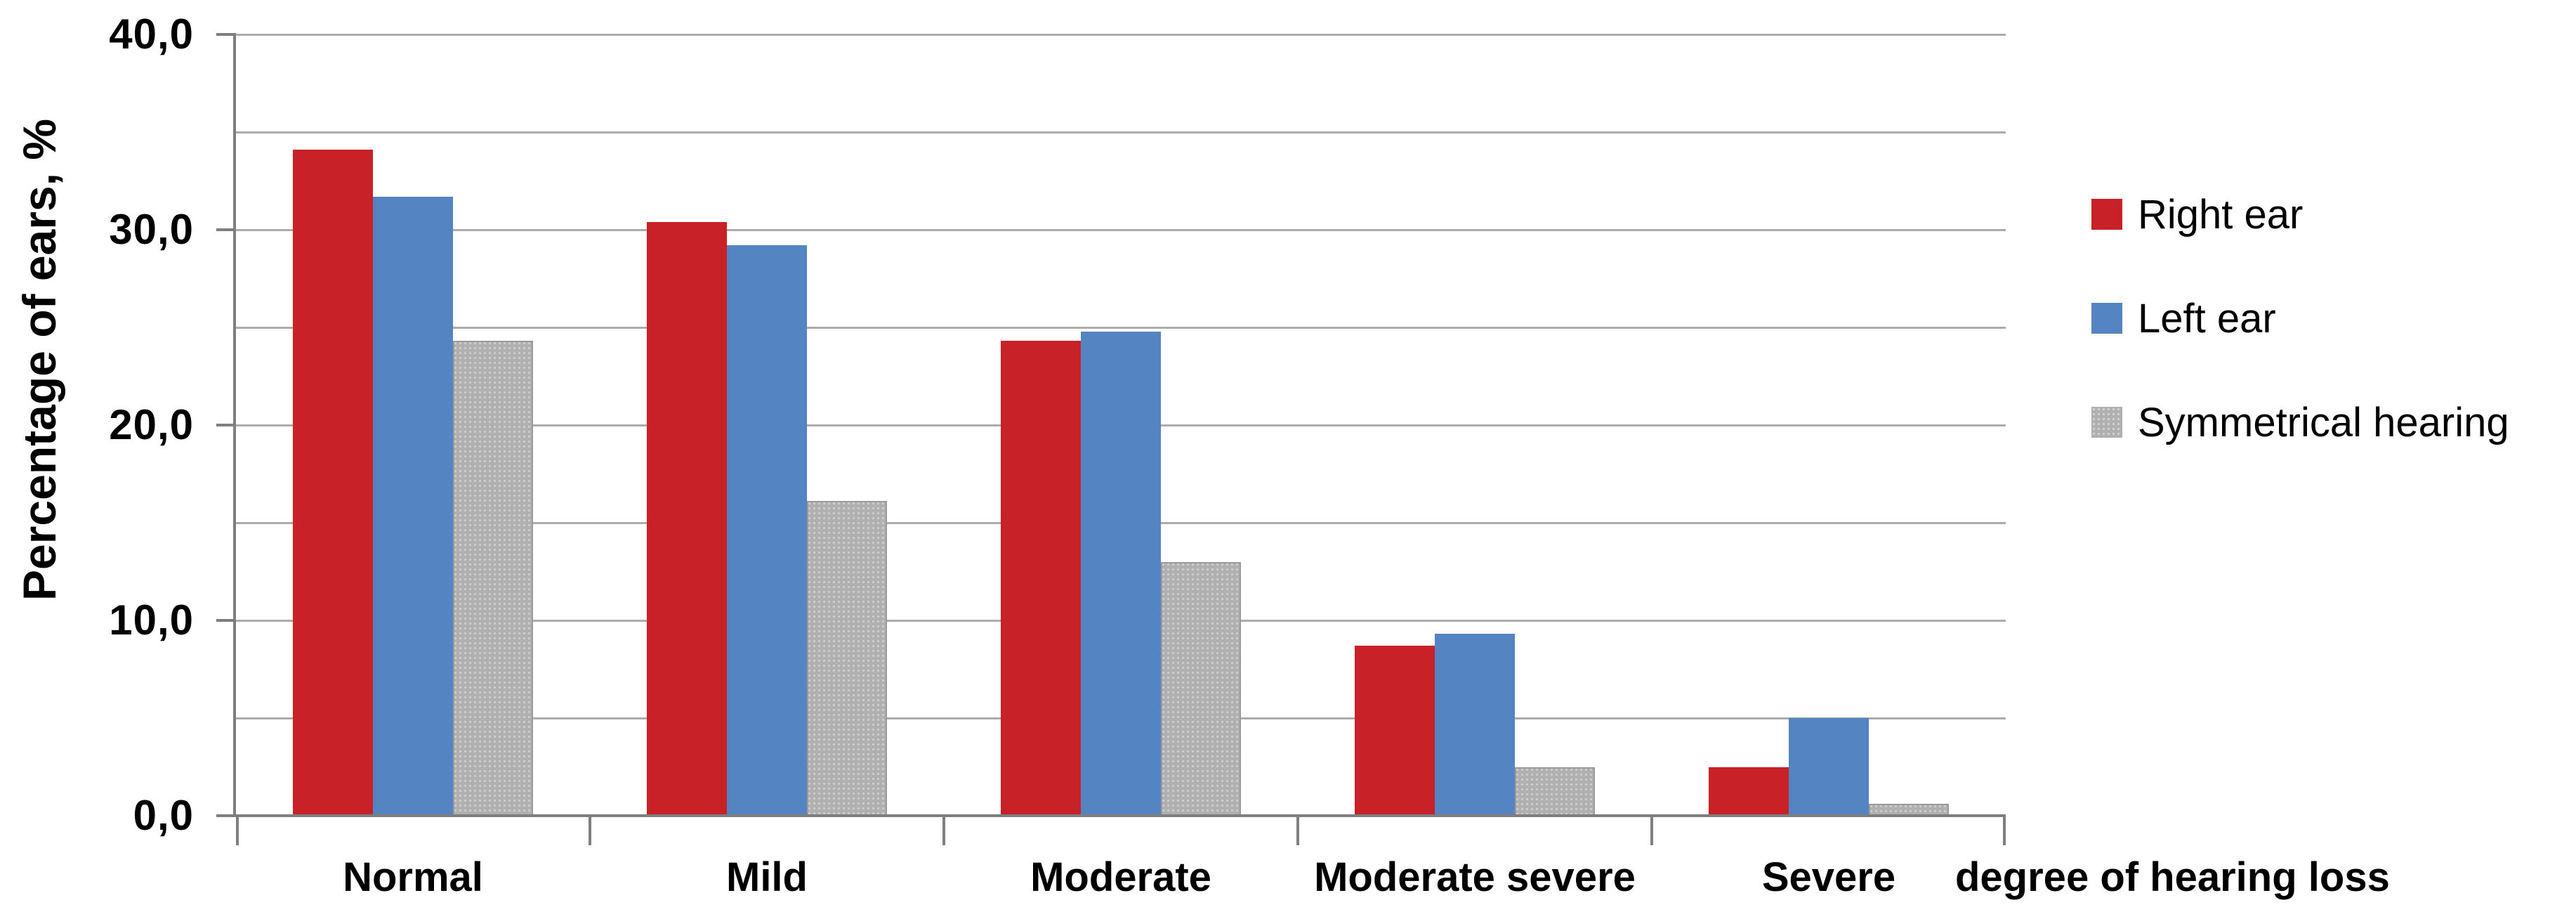 This screenshot has height=919, width=2576. I want to click on legend-item-left-ear: Left ear, so click(2300, 318).